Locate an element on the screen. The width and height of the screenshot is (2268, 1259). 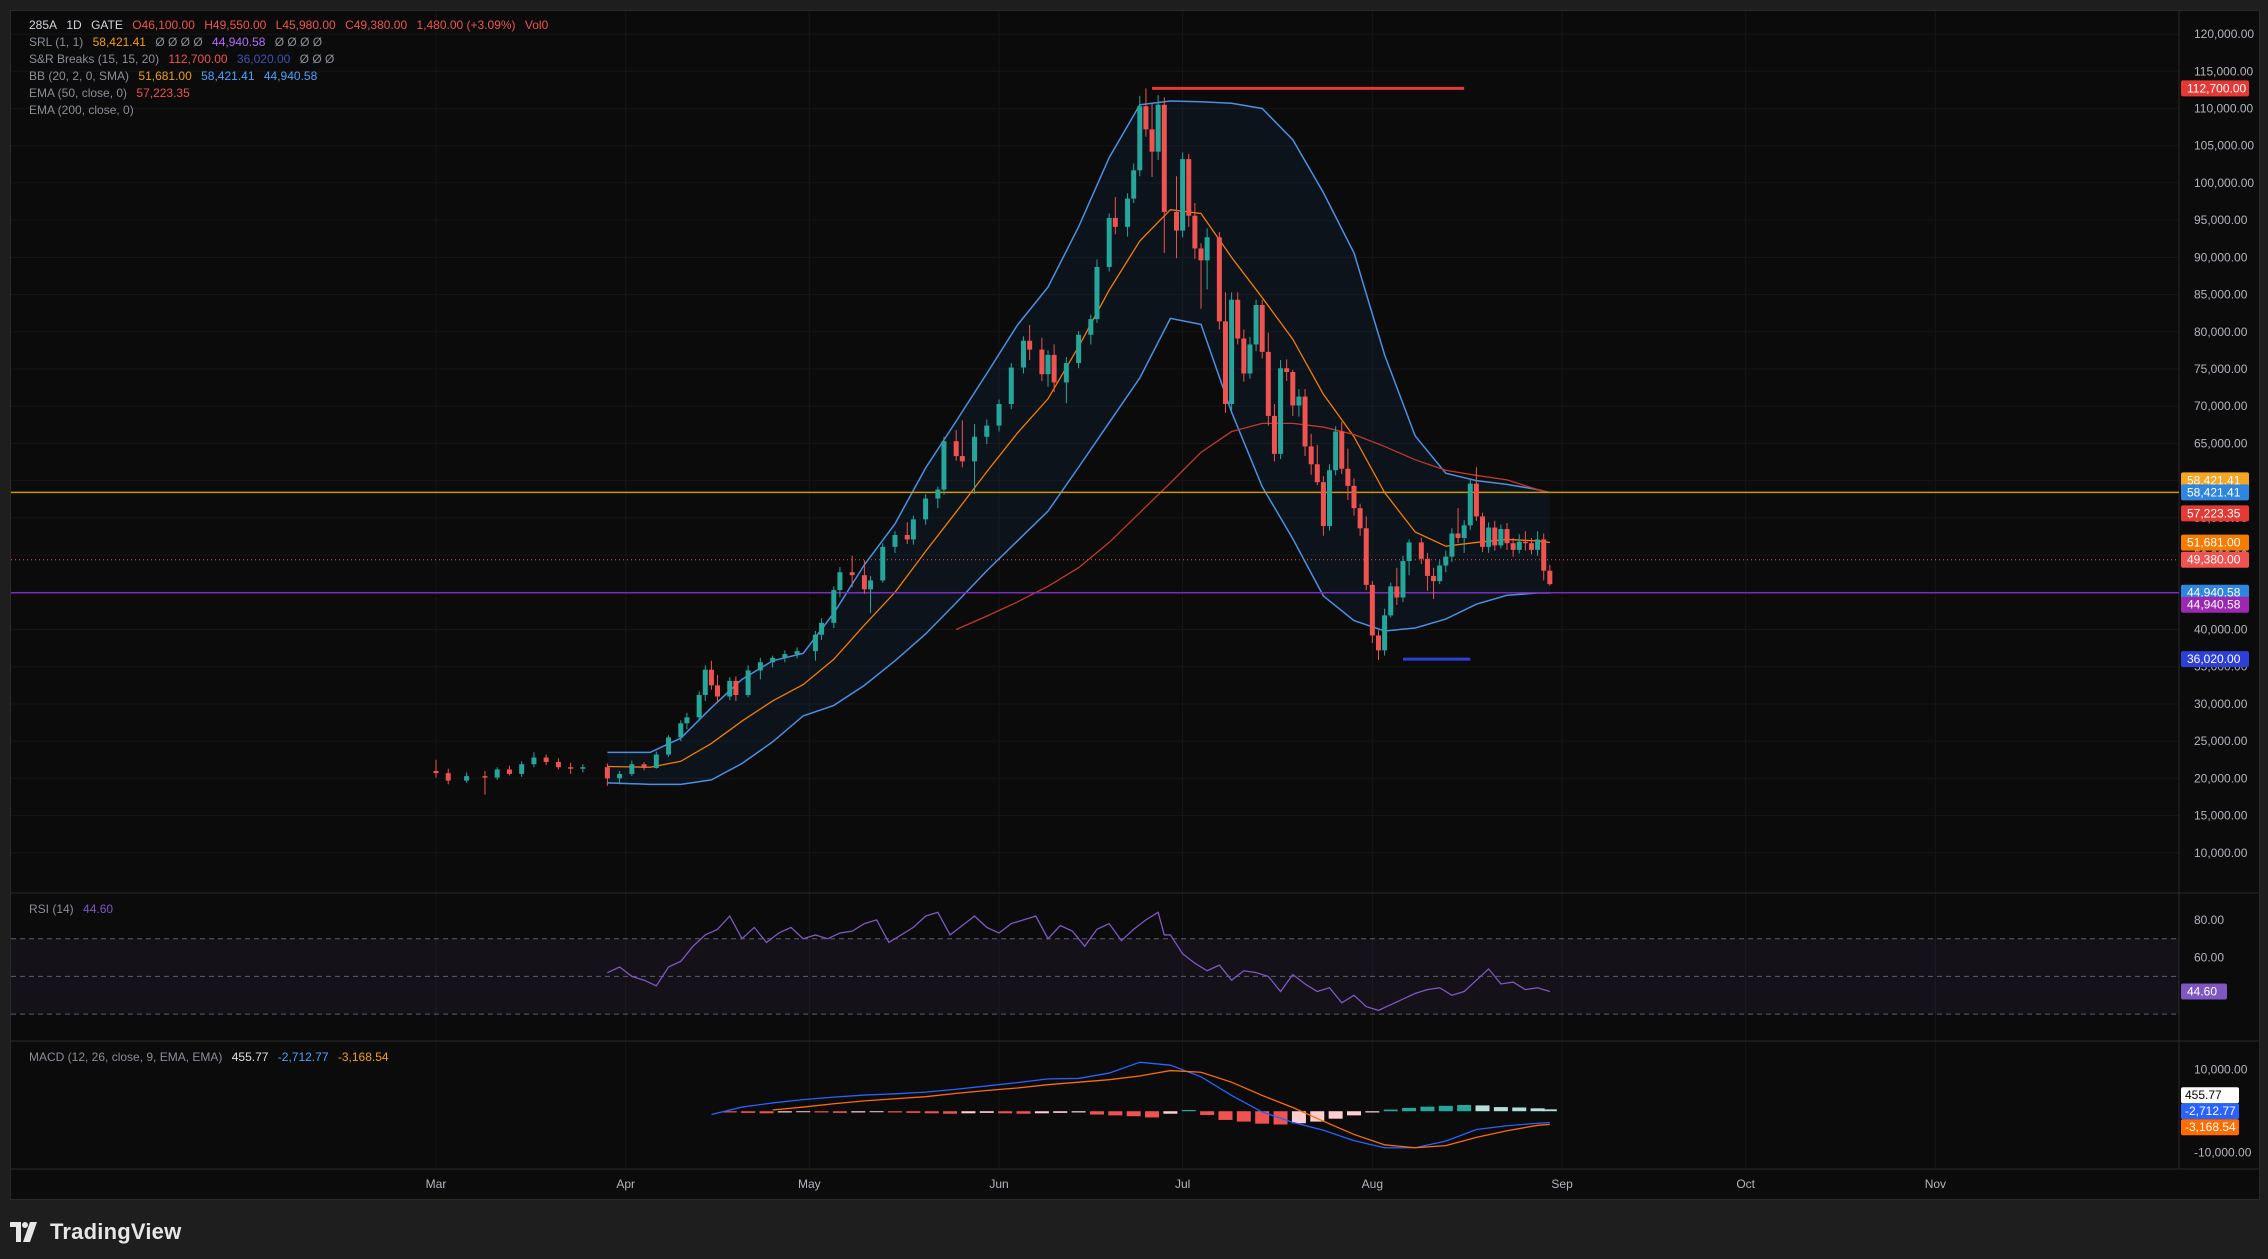
macd-hist-value: 455.77 is located at coordinates (250, 1057).